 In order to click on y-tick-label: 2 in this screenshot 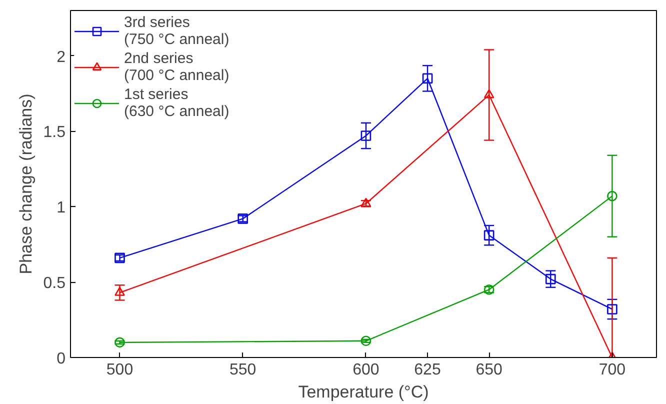, I will do `click(61, 57)`.